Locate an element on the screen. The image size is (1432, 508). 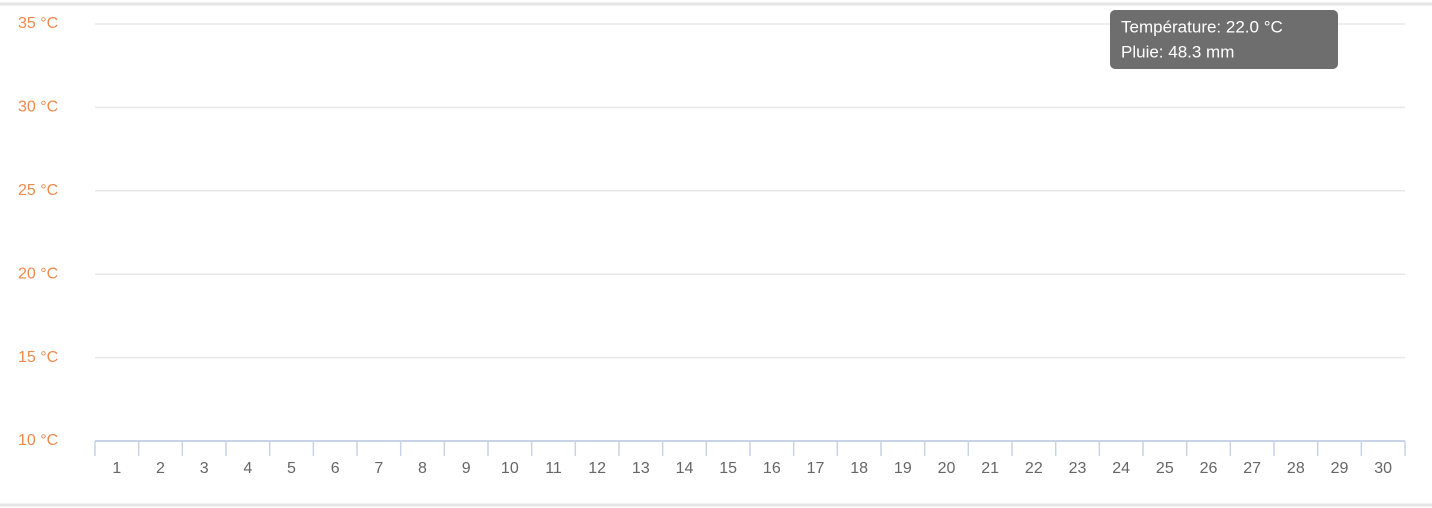
tooltip-line: Température: 22.0 °C is located at coordinates (1202, 26).